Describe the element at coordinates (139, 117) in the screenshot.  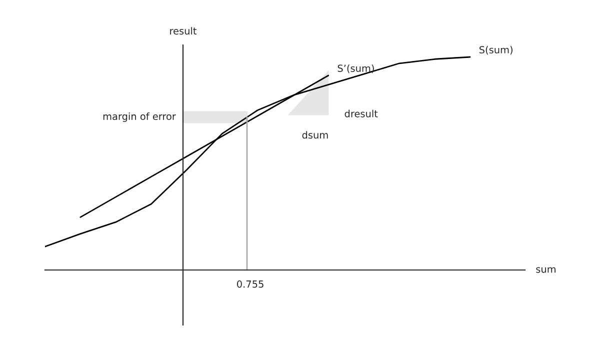
I see `annotation: margin of error` at that location.